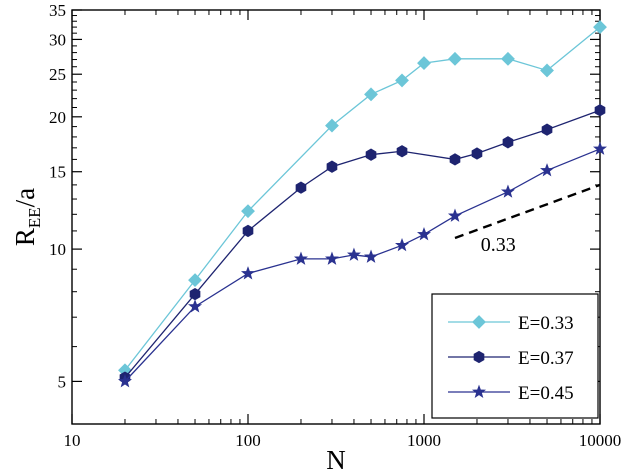 Image resolution: width=630 pixels, height=472 pixels. Describe the element at coordinates (57, 172) in the screenshot. I see `y-tick-label: 15` at that location.